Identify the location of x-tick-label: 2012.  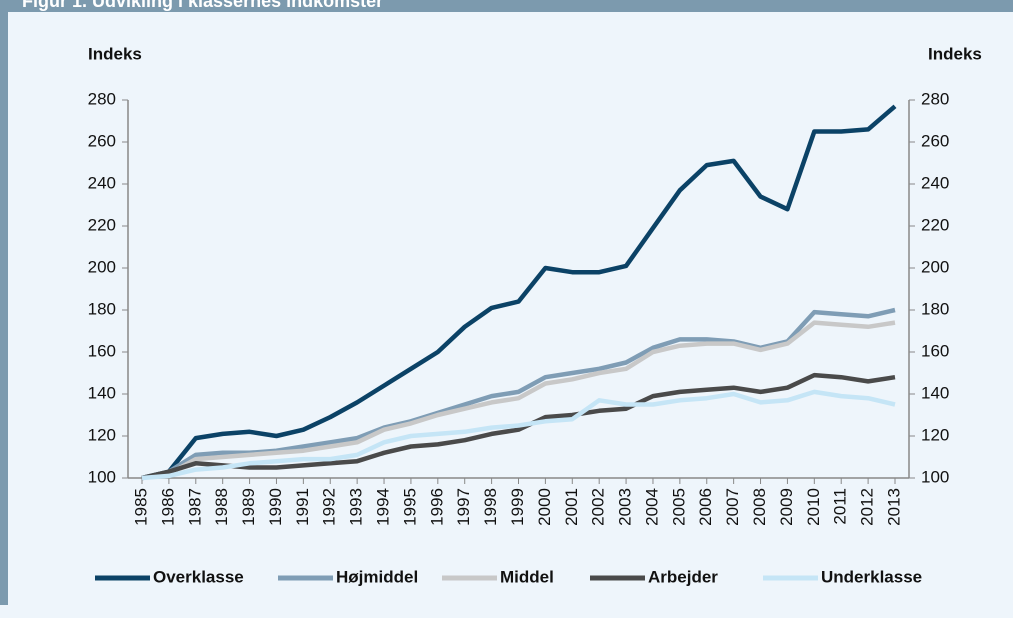
(867, 507).